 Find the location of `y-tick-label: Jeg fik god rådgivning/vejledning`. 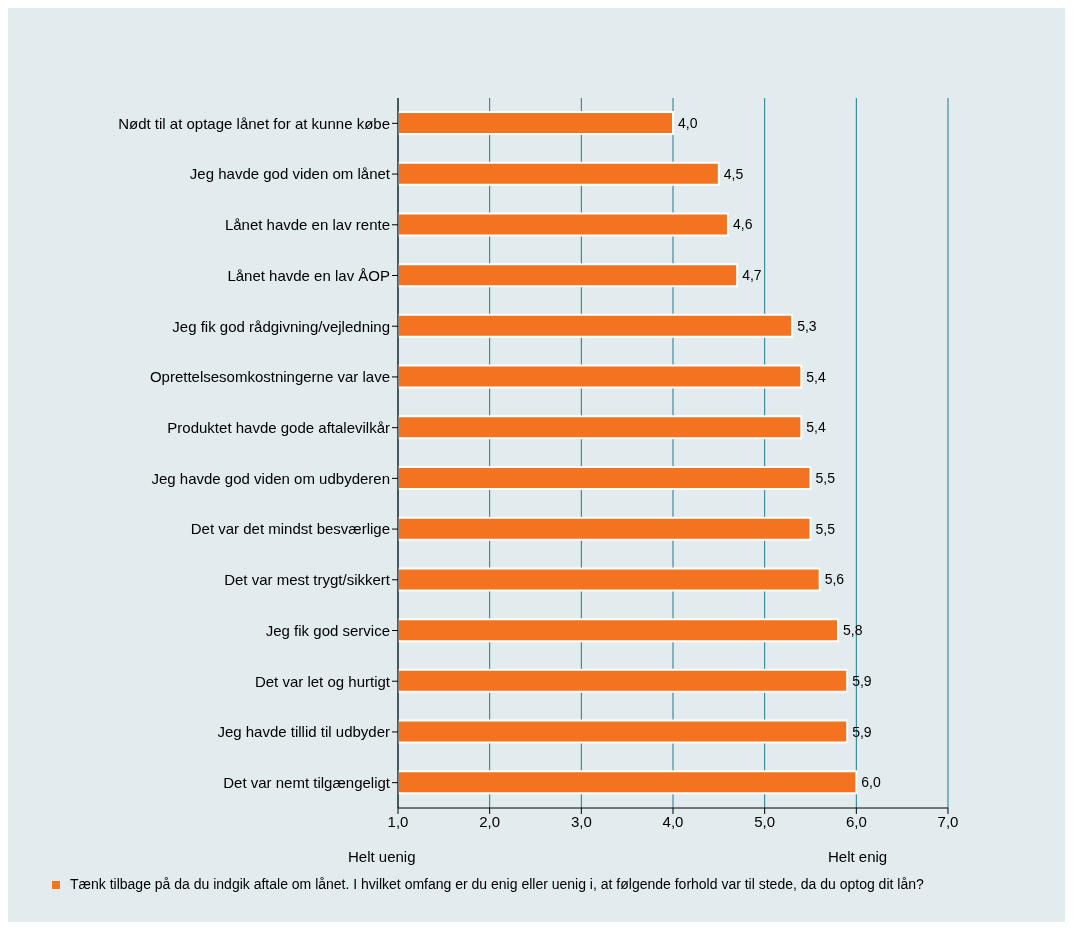

y-tick-label: Jeg fik god rådgivning/vejledning is located at coordinates (281, 326).